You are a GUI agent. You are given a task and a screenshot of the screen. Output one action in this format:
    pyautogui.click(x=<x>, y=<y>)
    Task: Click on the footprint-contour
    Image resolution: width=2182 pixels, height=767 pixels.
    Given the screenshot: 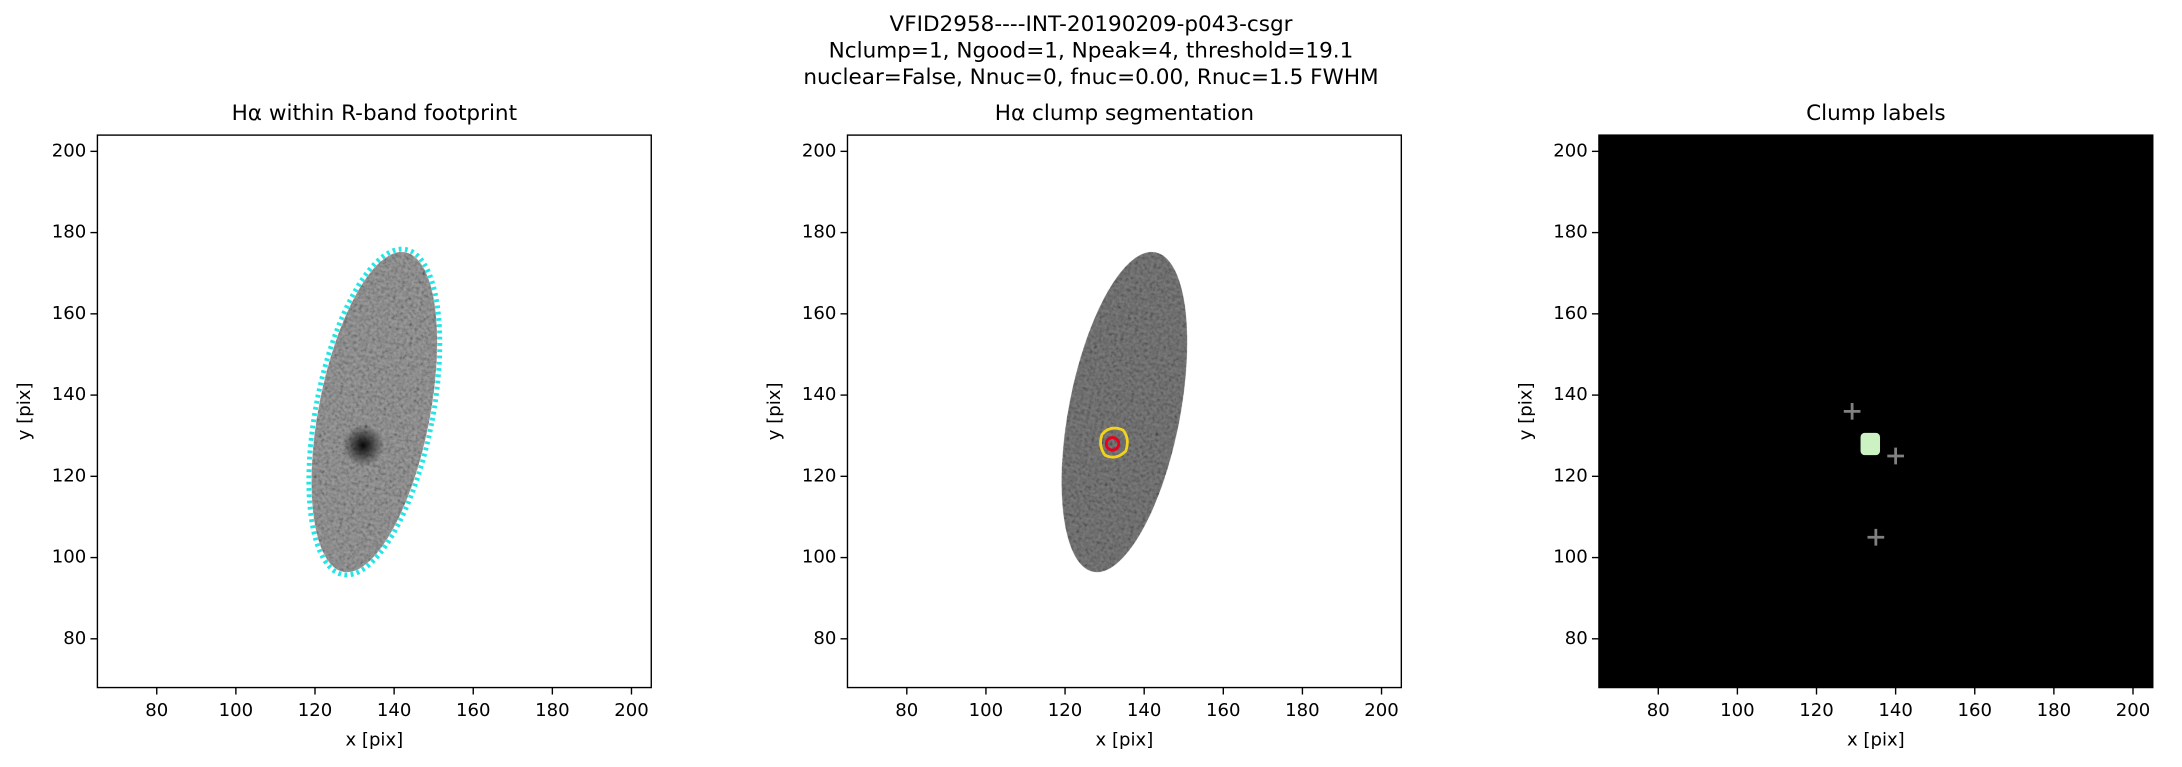 What is the action you would take?
    pyautogui.click(x=374, y=412)
    